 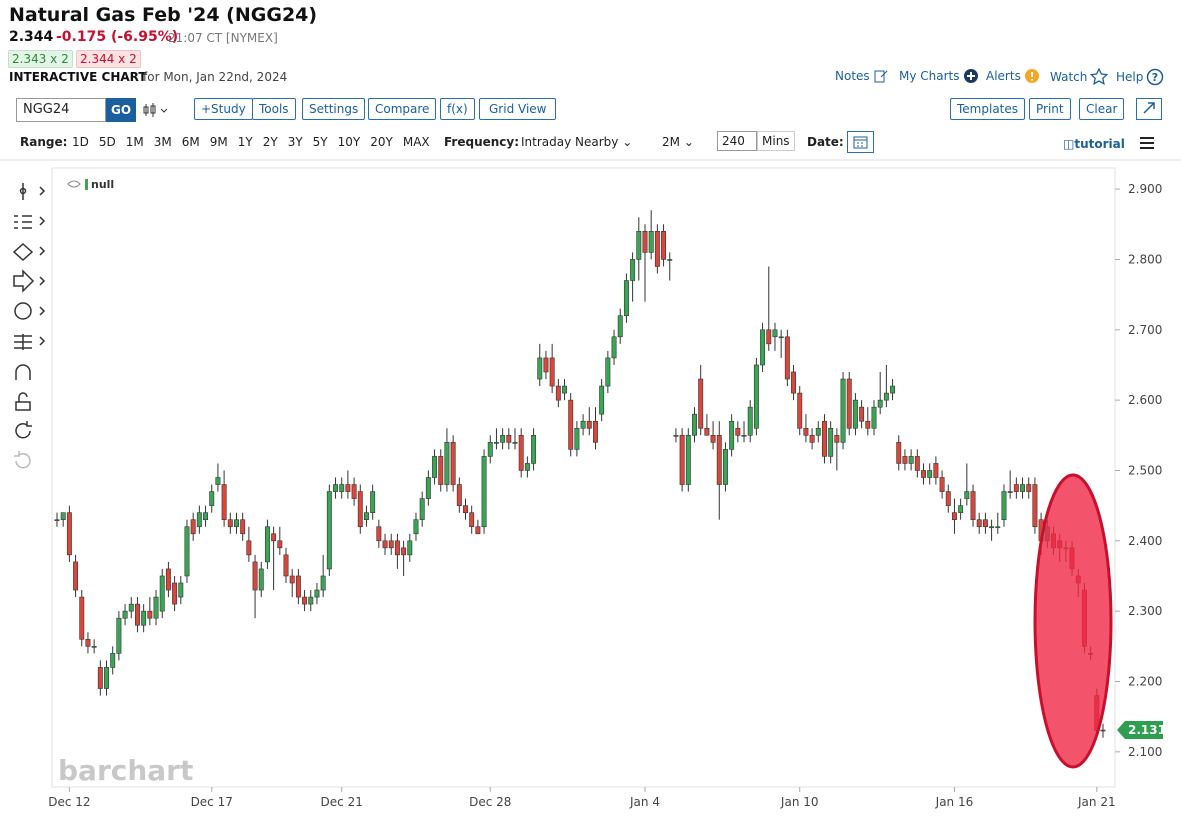 What do you see at coordinates (1003, 76) in the screenshot?
I see `link-text: Alerts` at bounding box center [1003, 76].